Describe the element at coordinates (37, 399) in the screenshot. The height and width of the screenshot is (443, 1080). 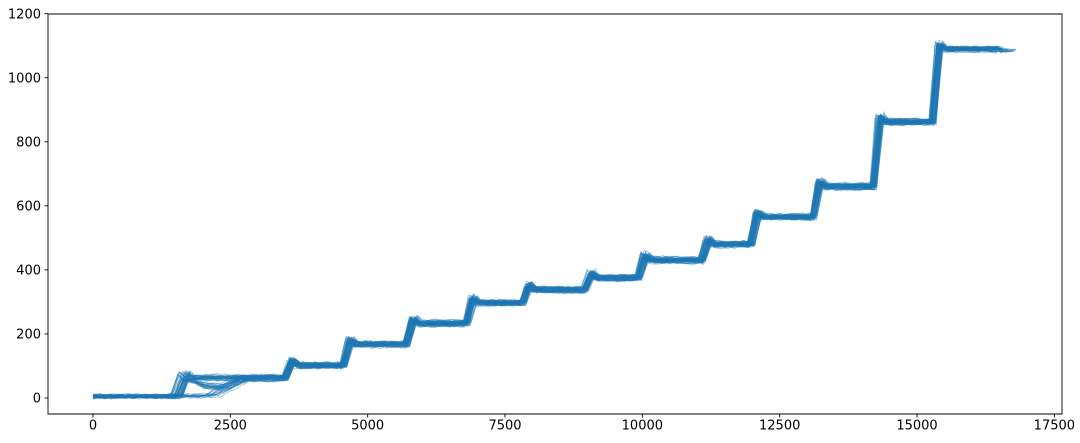
I see `y-axis-tick-label: 0` at that location.